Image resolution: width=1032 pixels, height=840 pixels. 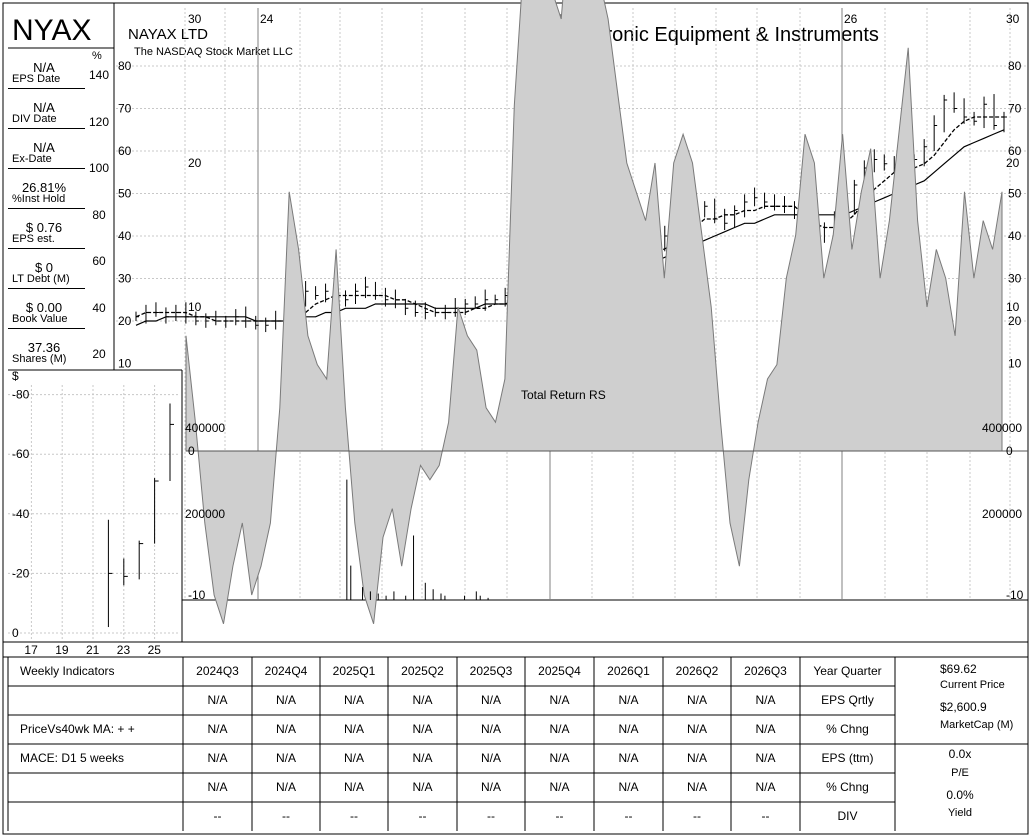 I want to click on summary-value: $2,600.9, so click(x=963, y=707).